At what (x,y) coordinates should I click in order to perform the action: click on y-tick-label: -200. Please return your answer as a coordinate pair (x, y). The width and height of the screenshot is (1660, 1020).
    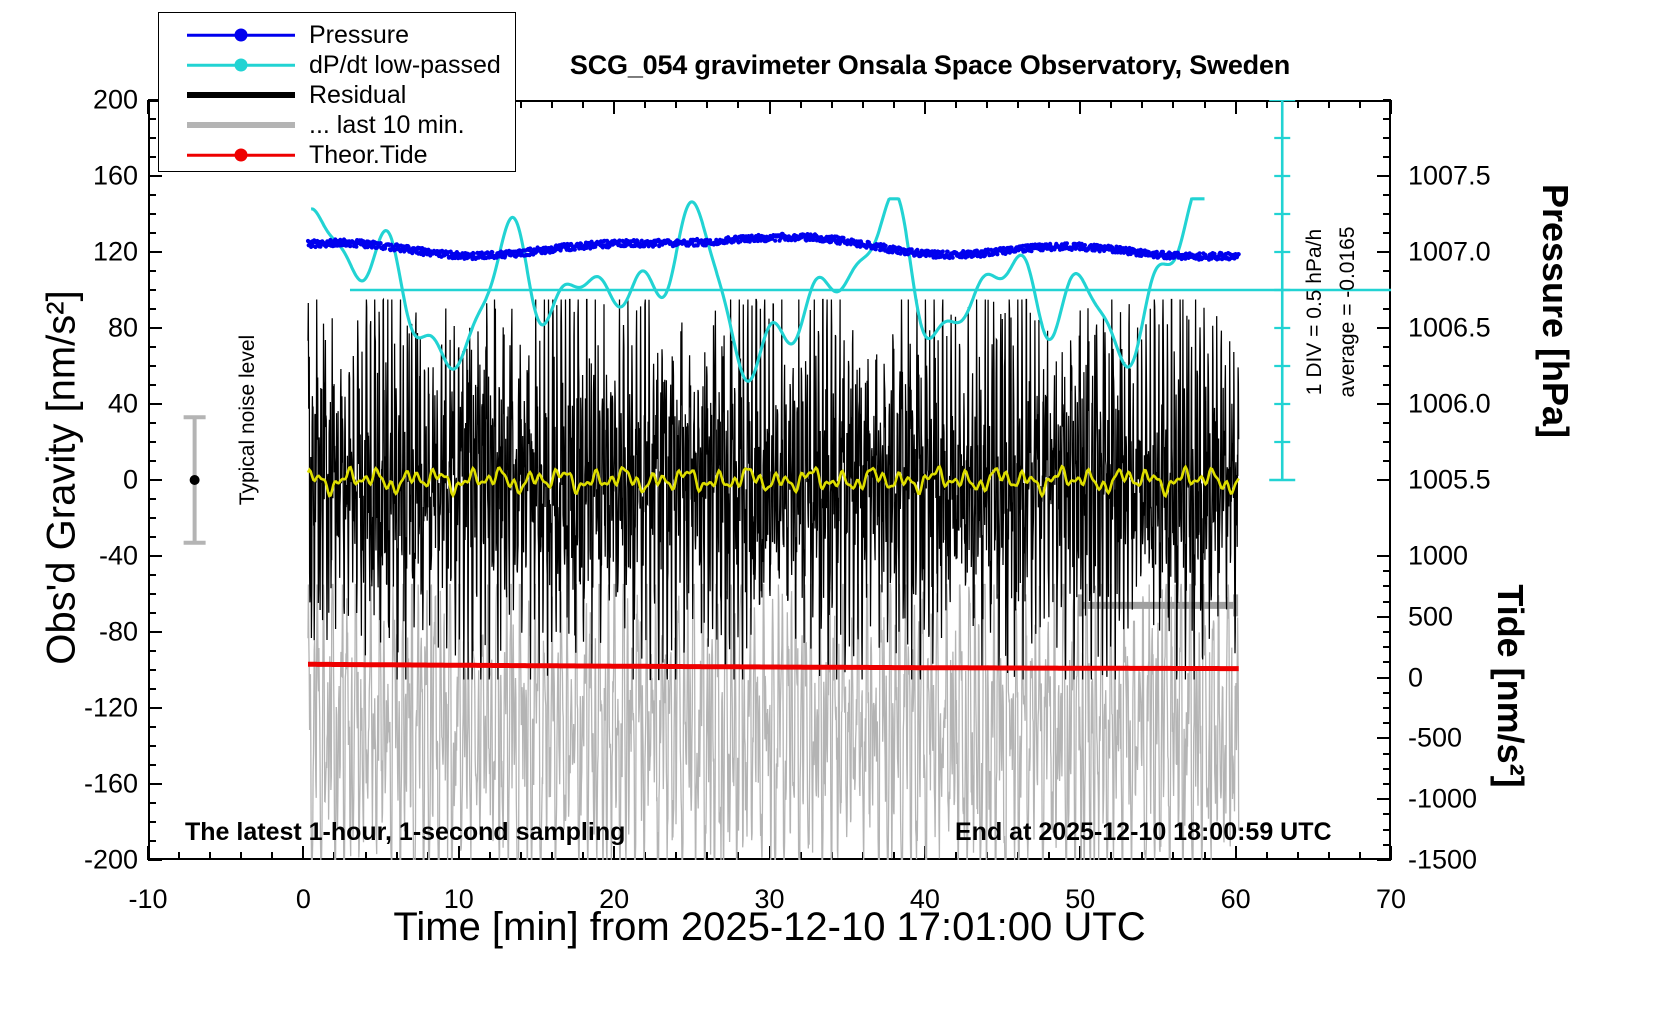
    Looking at the image, I should click on (110, 859).